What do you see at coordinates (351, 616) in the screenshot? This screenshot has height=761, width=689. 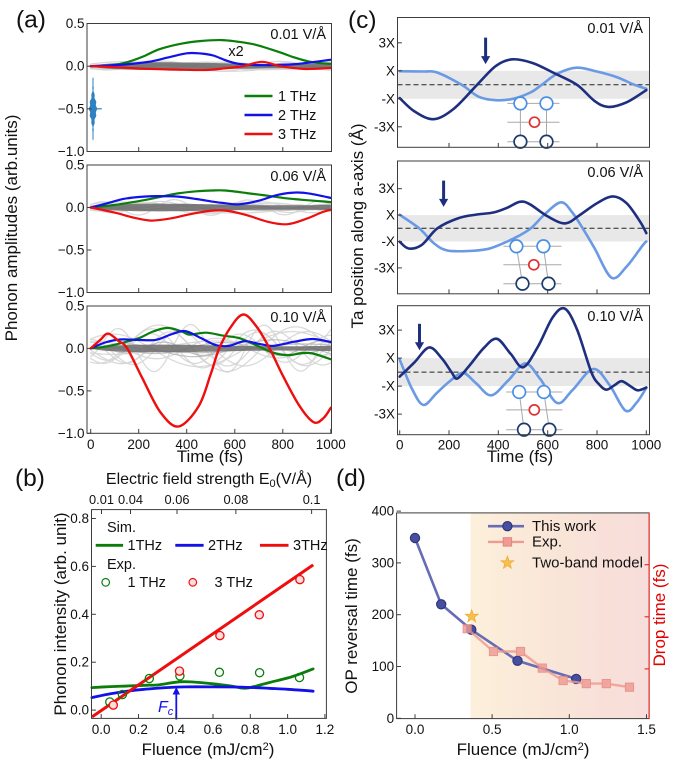 I see `svg-text: OP reversal time (fs)` at bounding box center [351, 616].